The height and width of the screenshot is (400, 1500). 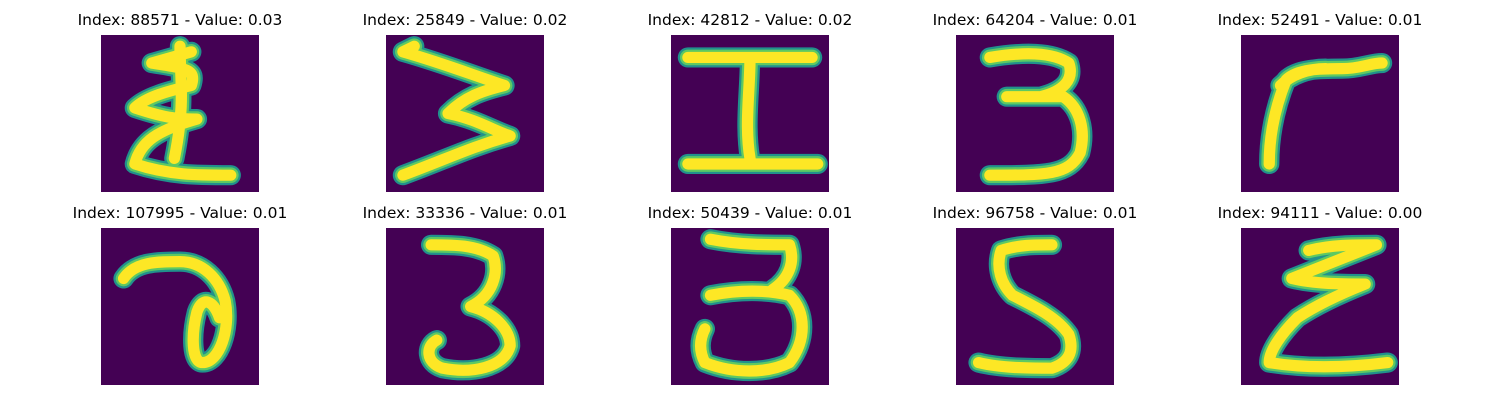 I want to click on digit-panel: Index: 52491 - Value: 0.01, so click(x=1320, y=106).